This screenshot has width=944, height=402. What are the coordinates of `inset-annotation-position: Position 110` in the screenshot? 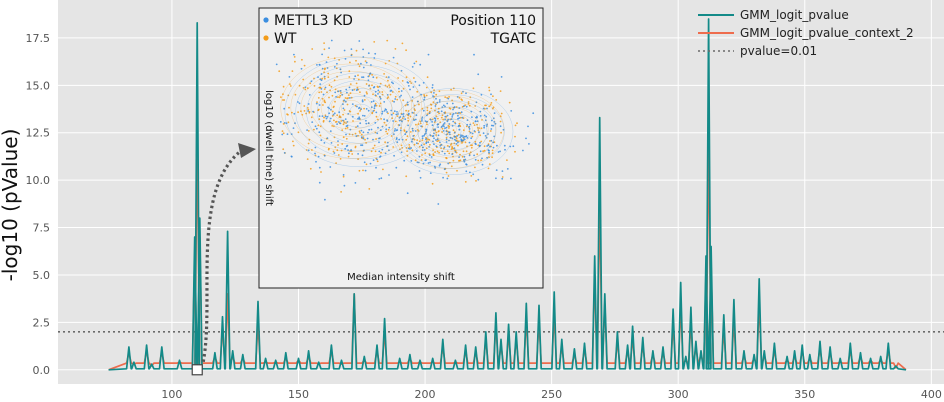 It's located at (493, 21).